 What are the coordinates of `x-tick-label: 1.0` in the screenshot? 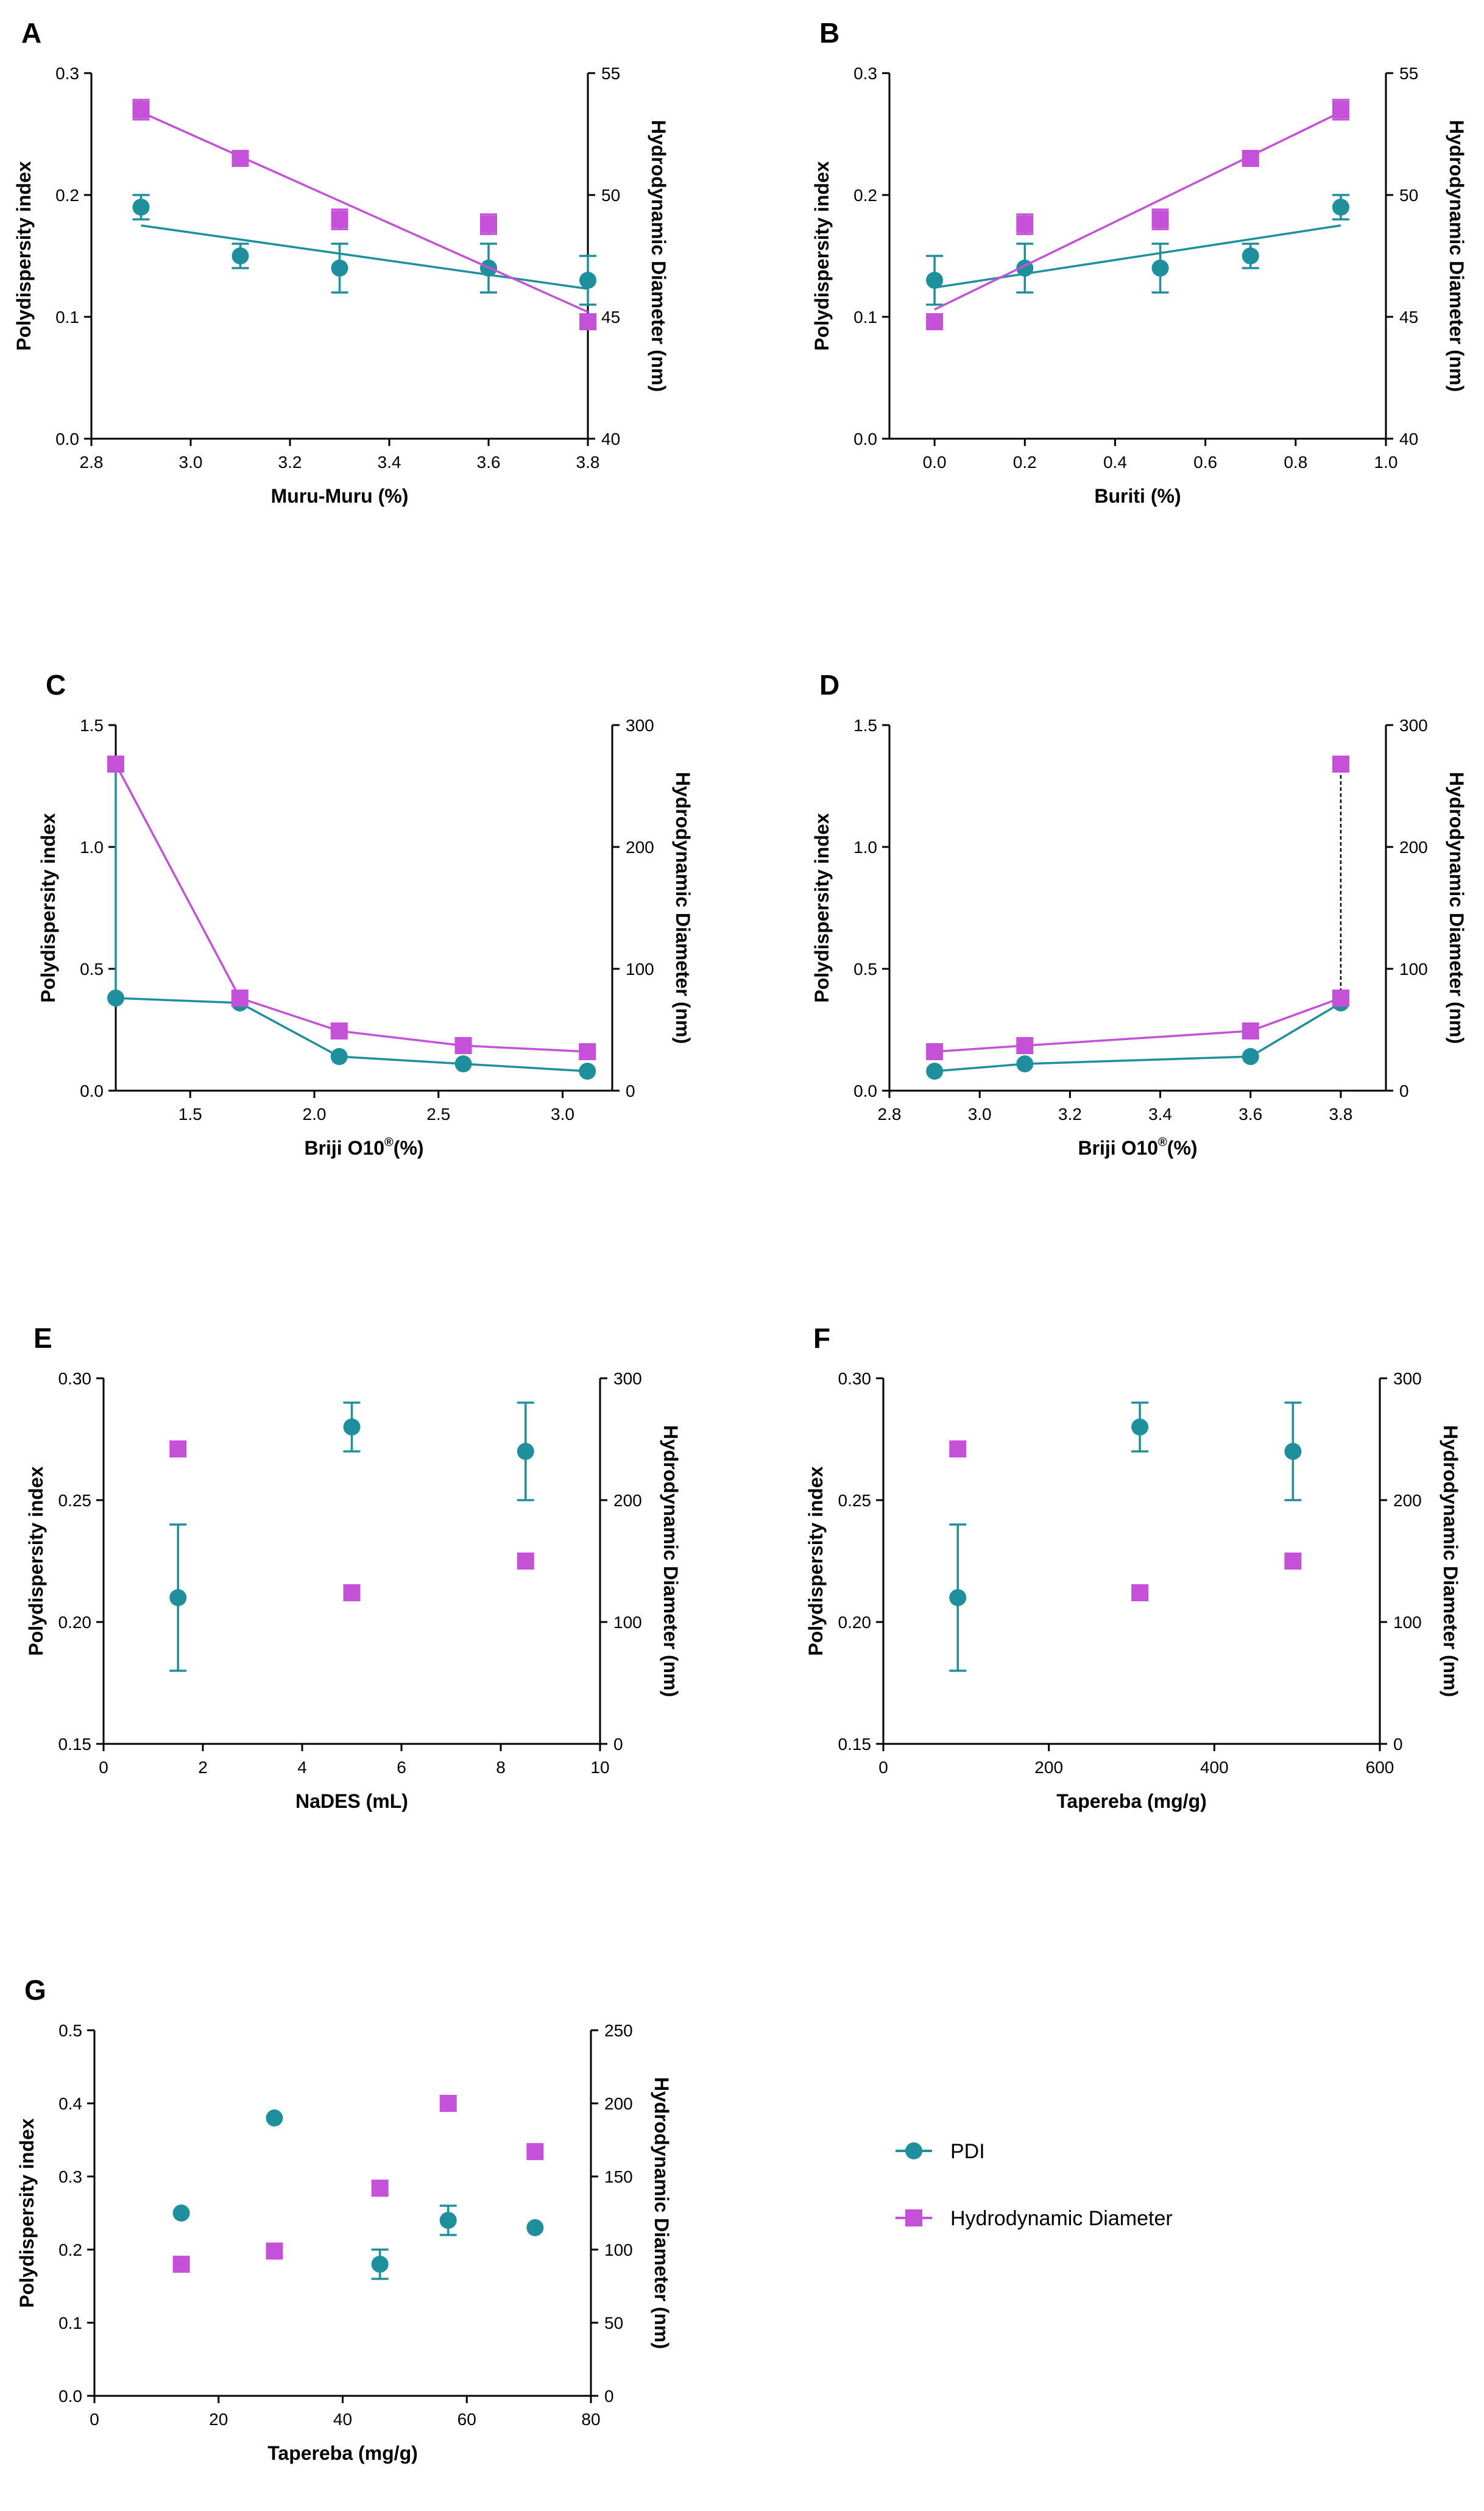 It's located at (1386, 462).